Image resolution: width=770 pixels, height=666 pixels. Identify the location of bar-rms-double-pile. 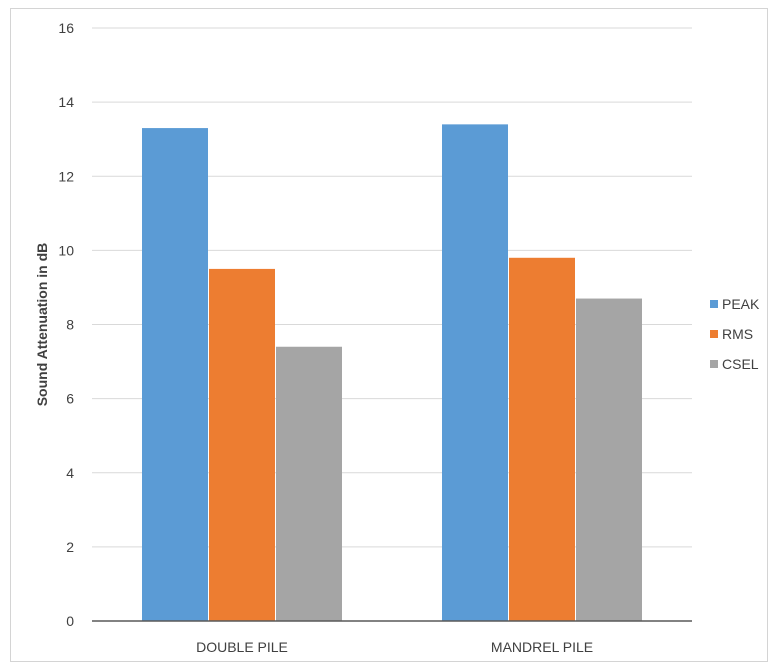
(242, 444).